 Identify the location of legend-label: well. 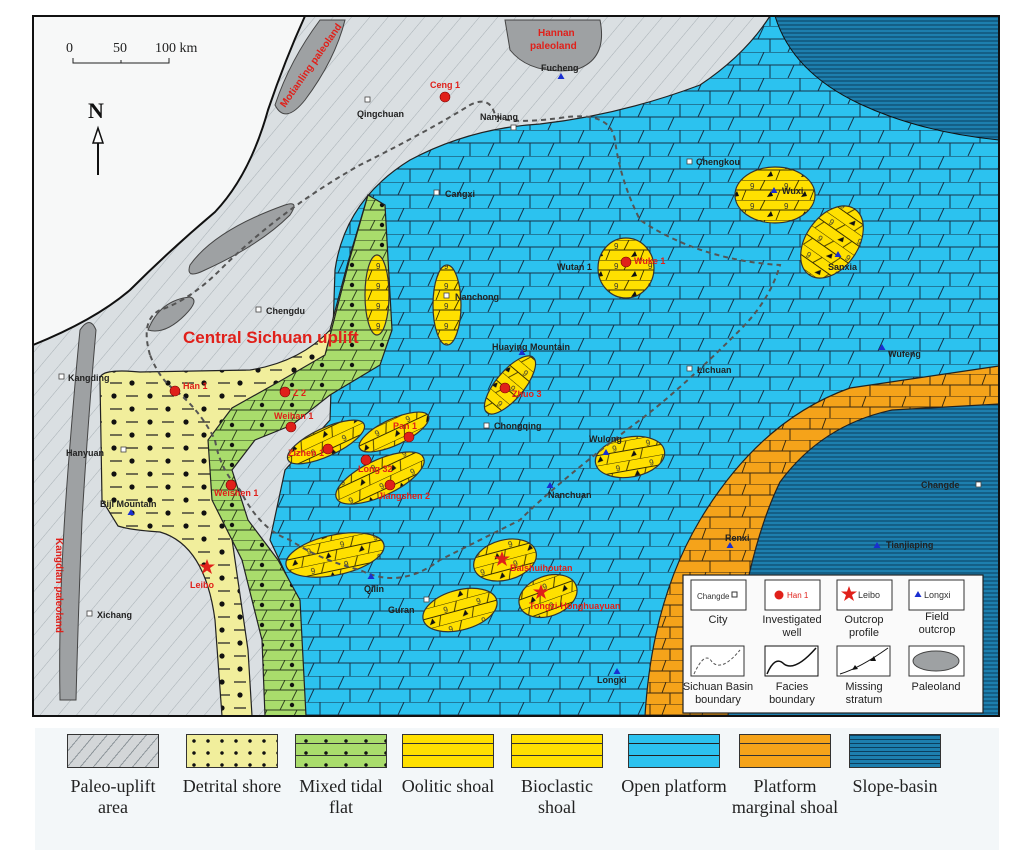
(792, 633).